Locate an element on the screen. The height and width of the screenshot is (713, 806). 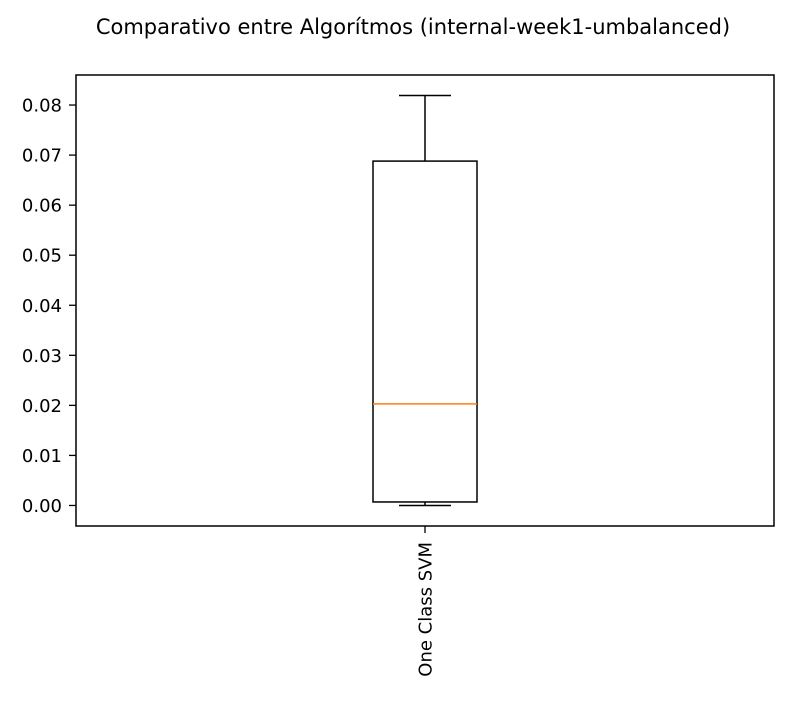
y-tick-label: 0.02 is located at coordinates (42, 406).